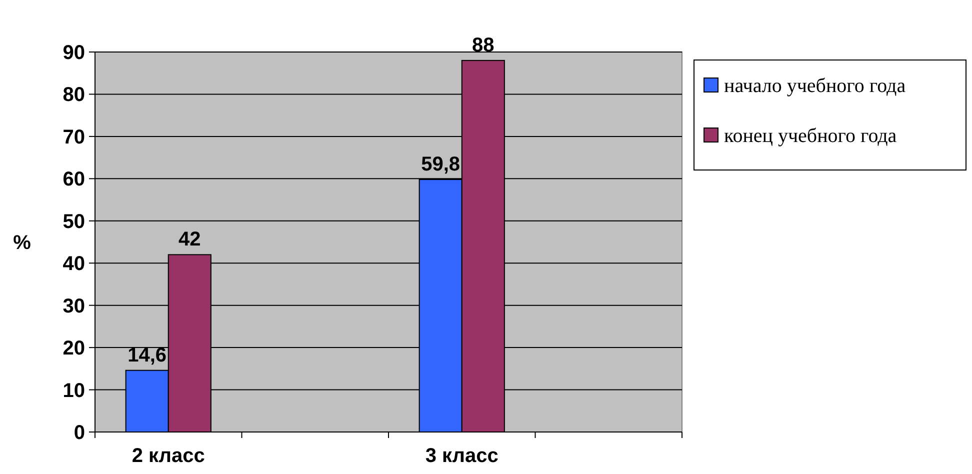 This screenshot has height=474, width=972. What do you see at coordinates (73, 137) in the screenshot?
I see `y-tick-label: 70` at bounding box center [73, 137].